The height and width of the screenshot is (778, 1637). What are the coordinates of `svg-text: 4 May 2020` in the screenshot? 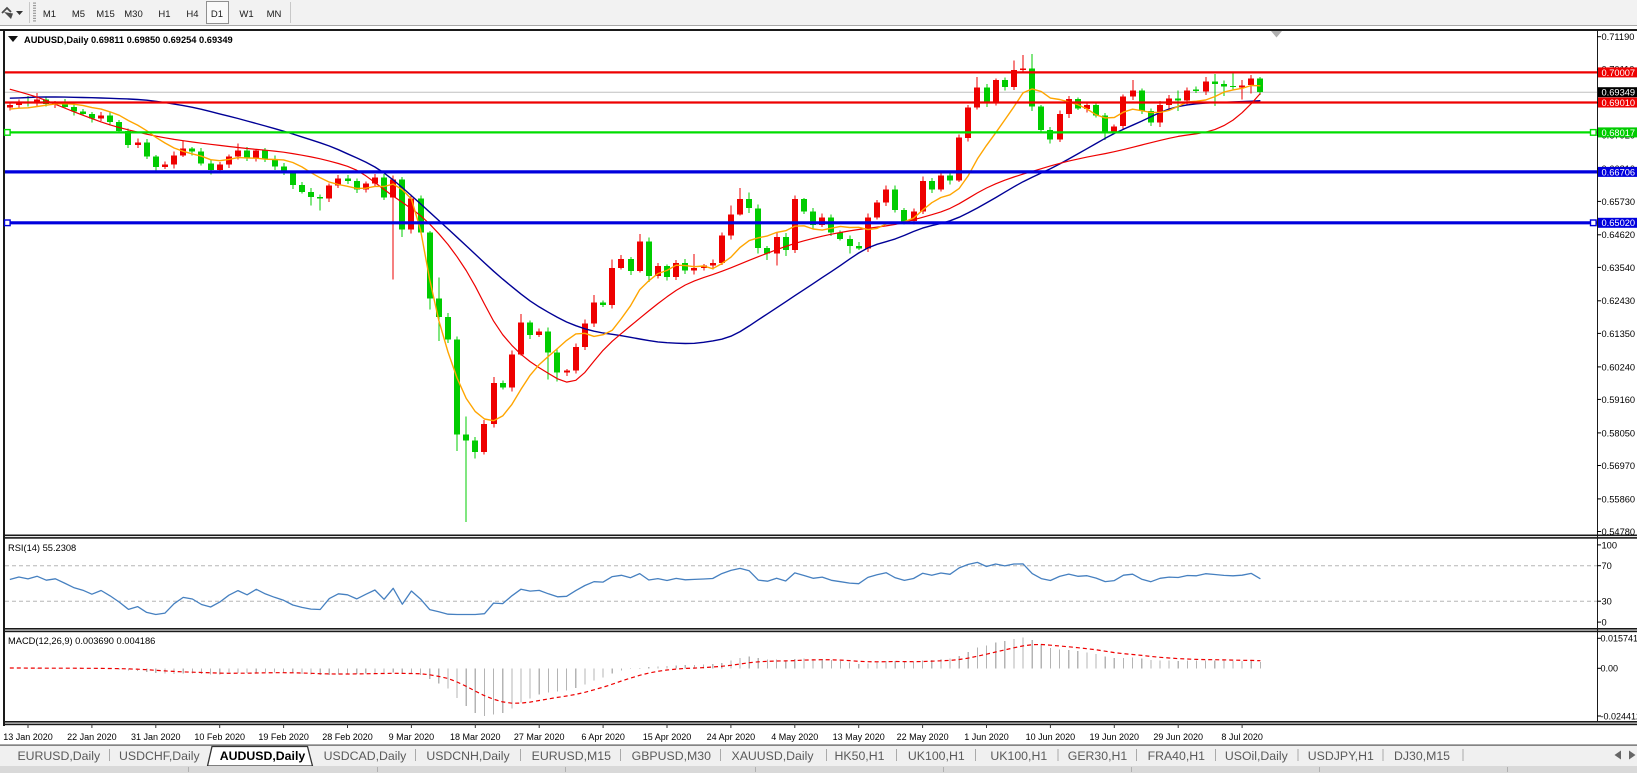 It's located at (794, 737).